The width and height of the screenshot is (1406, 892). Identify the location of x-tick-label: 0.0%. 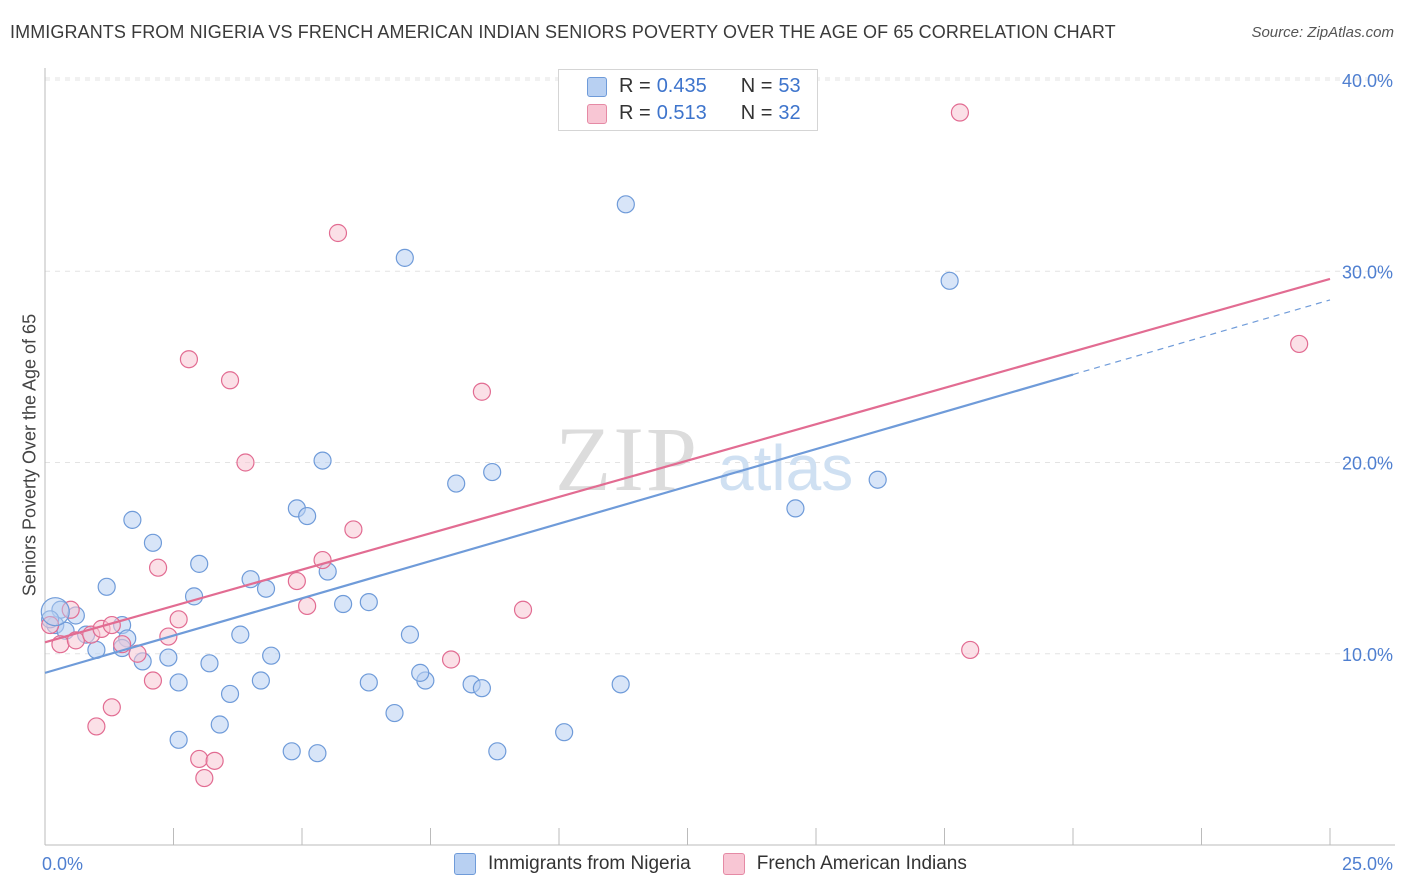
(62, 864).